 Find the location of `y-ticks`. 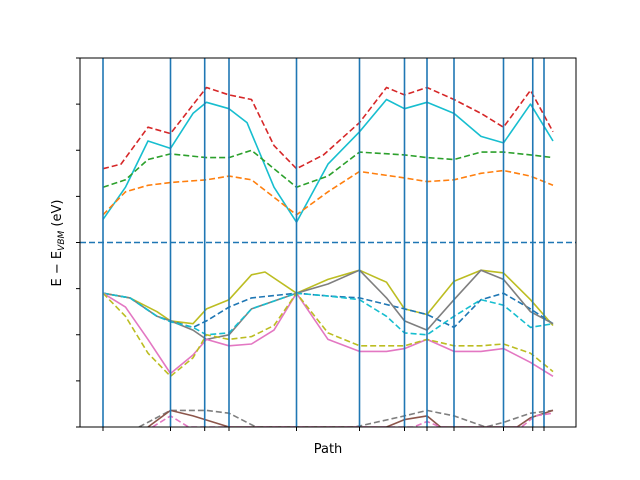

y-ticks is located at coordinates (78, 242).